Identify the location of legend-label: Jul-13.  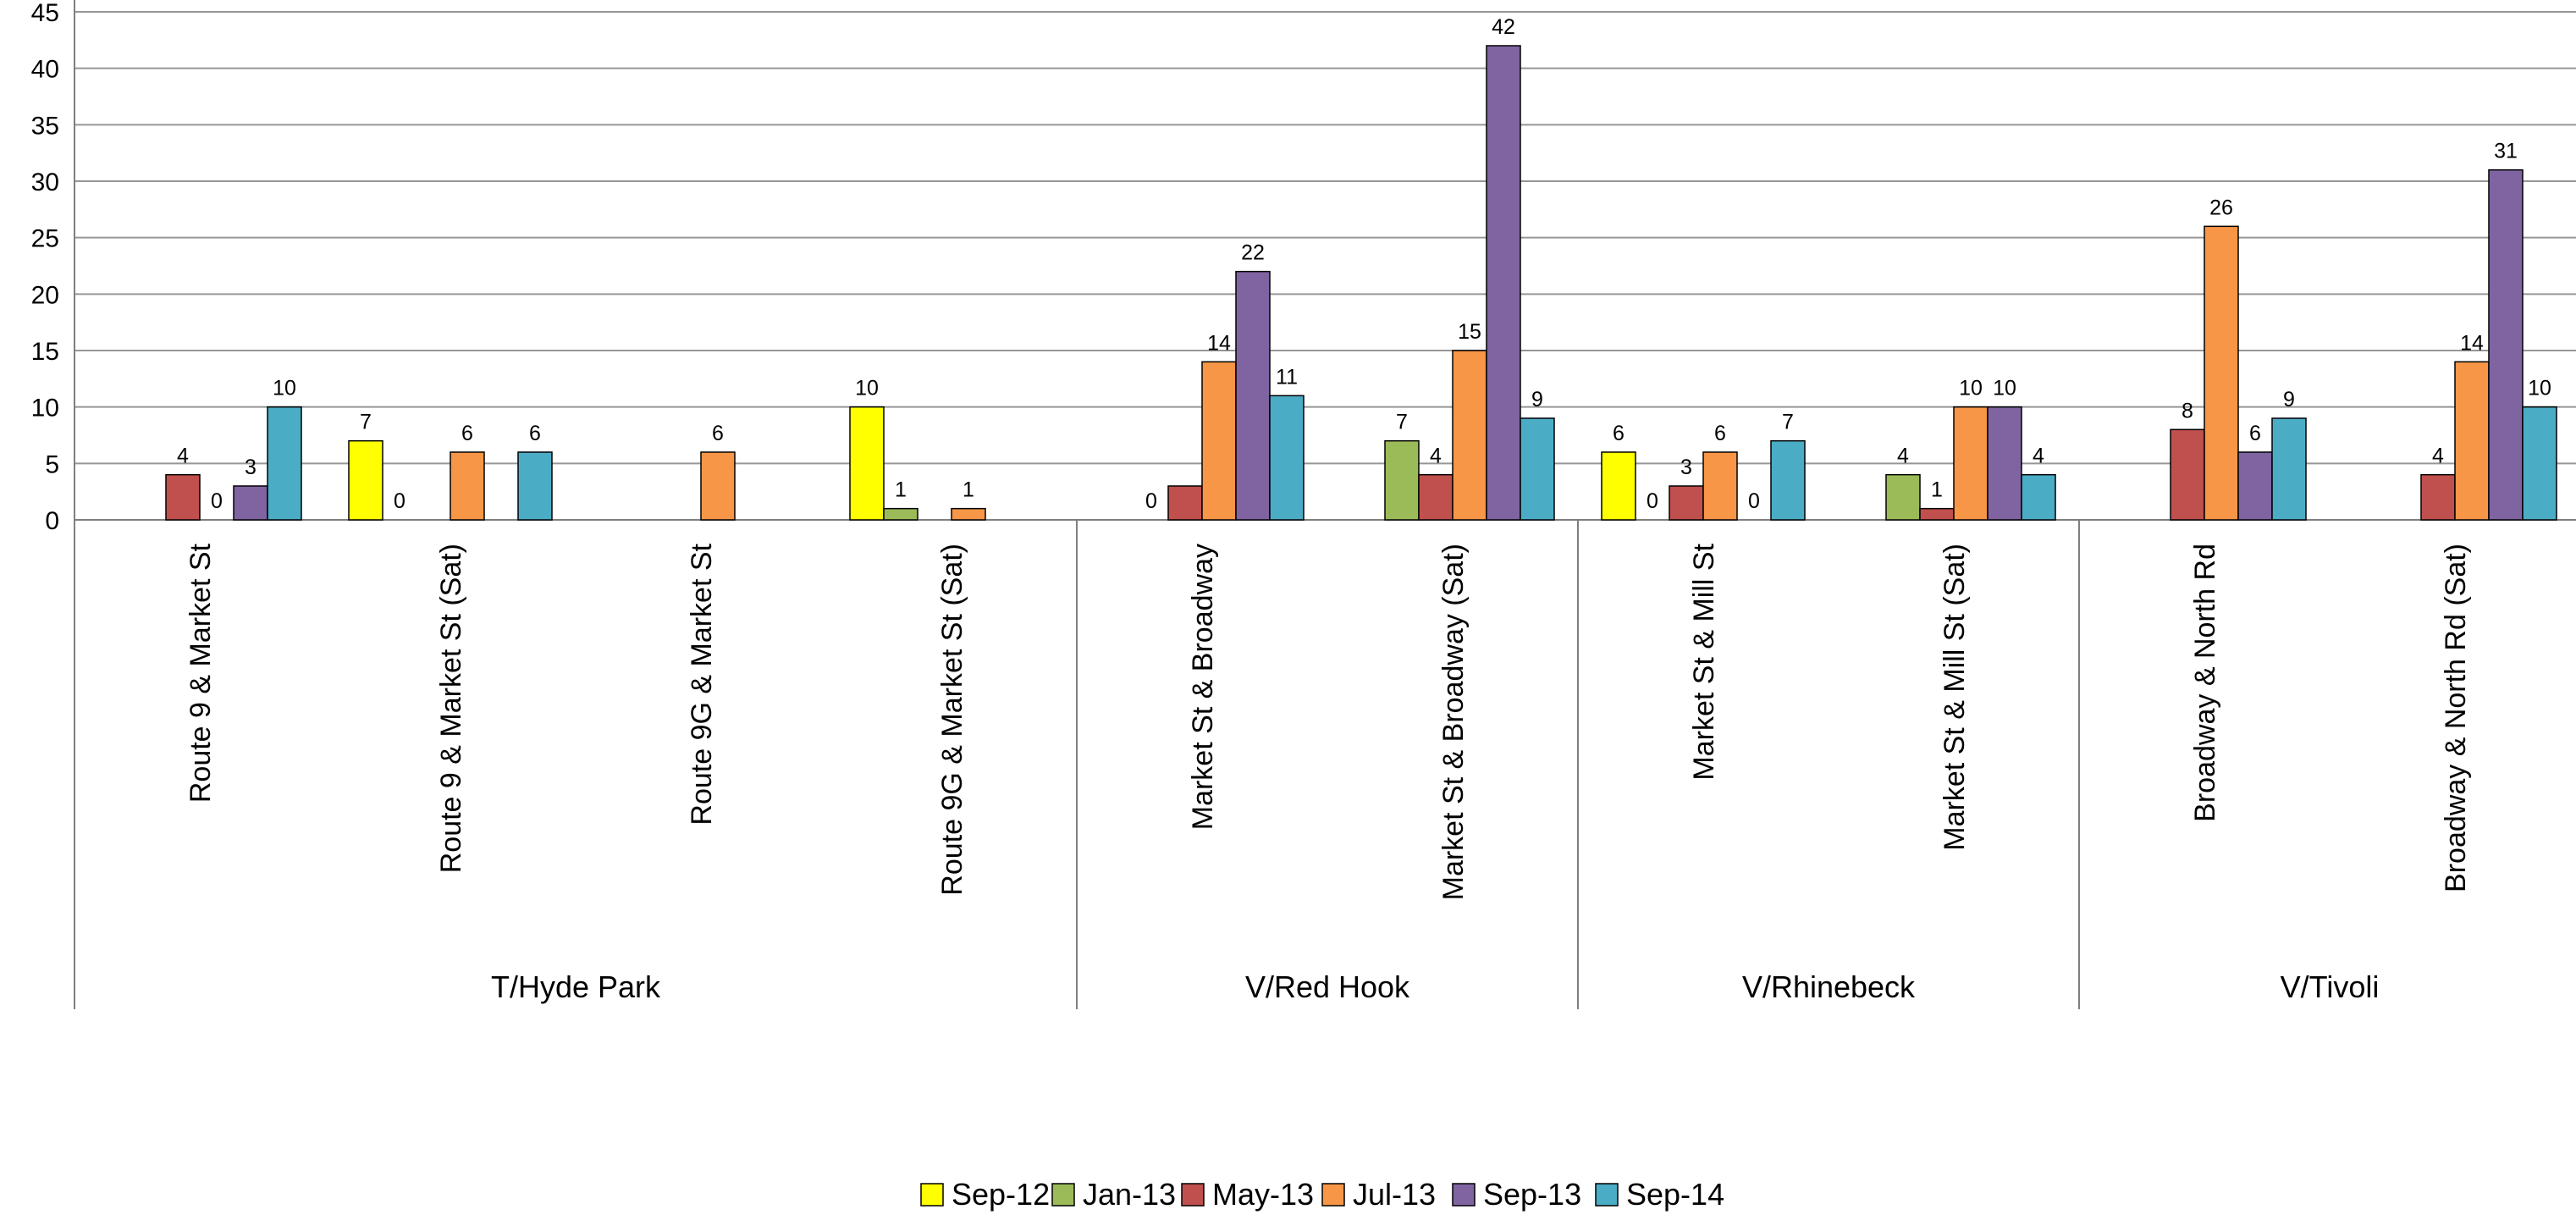
(1395, 1194).